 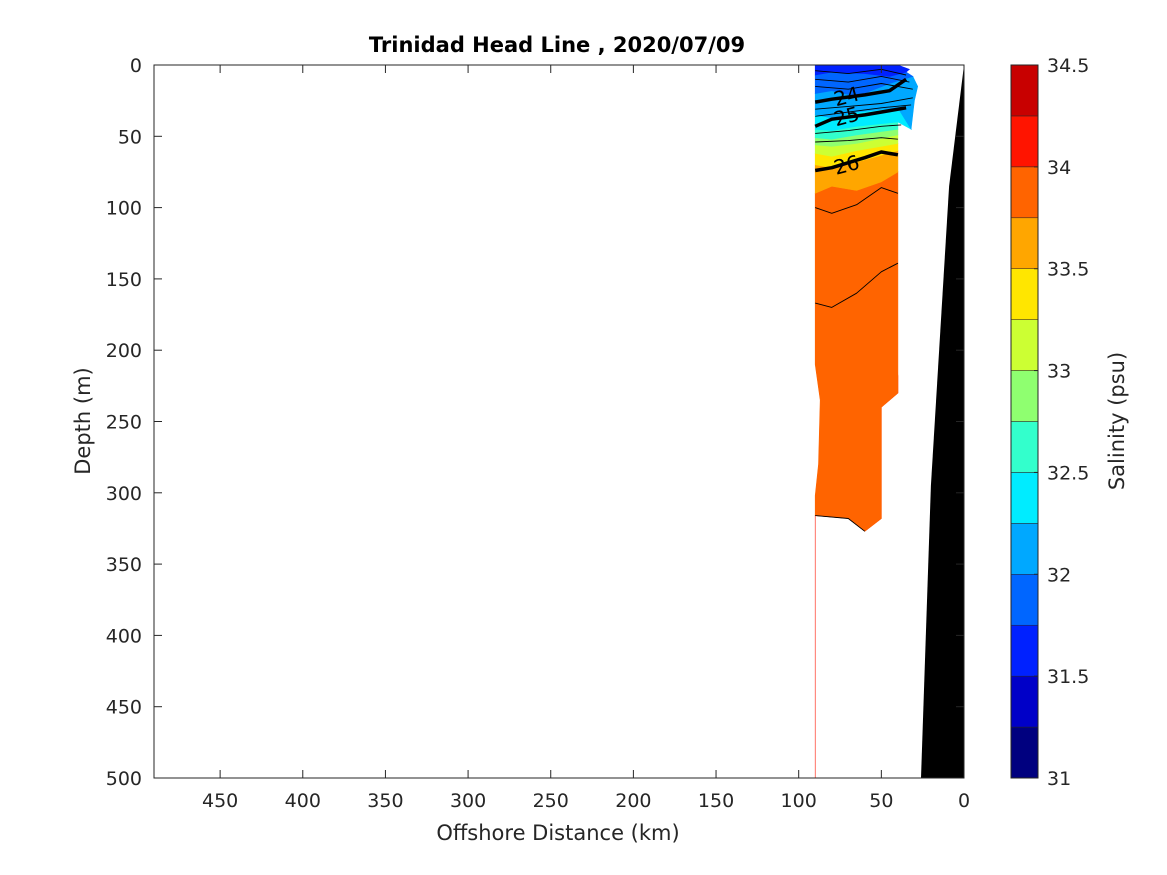 I want to click on colorbar-label: Salinity (psu), so click(x=1117, y=421).